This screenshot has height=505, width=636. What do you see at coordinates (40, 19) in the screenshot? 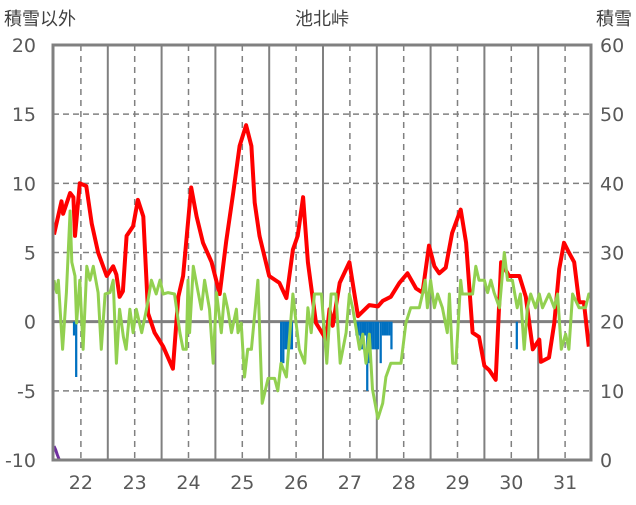
I see `left-axis-label: 積雪以外` at bounding box center [40, 19].